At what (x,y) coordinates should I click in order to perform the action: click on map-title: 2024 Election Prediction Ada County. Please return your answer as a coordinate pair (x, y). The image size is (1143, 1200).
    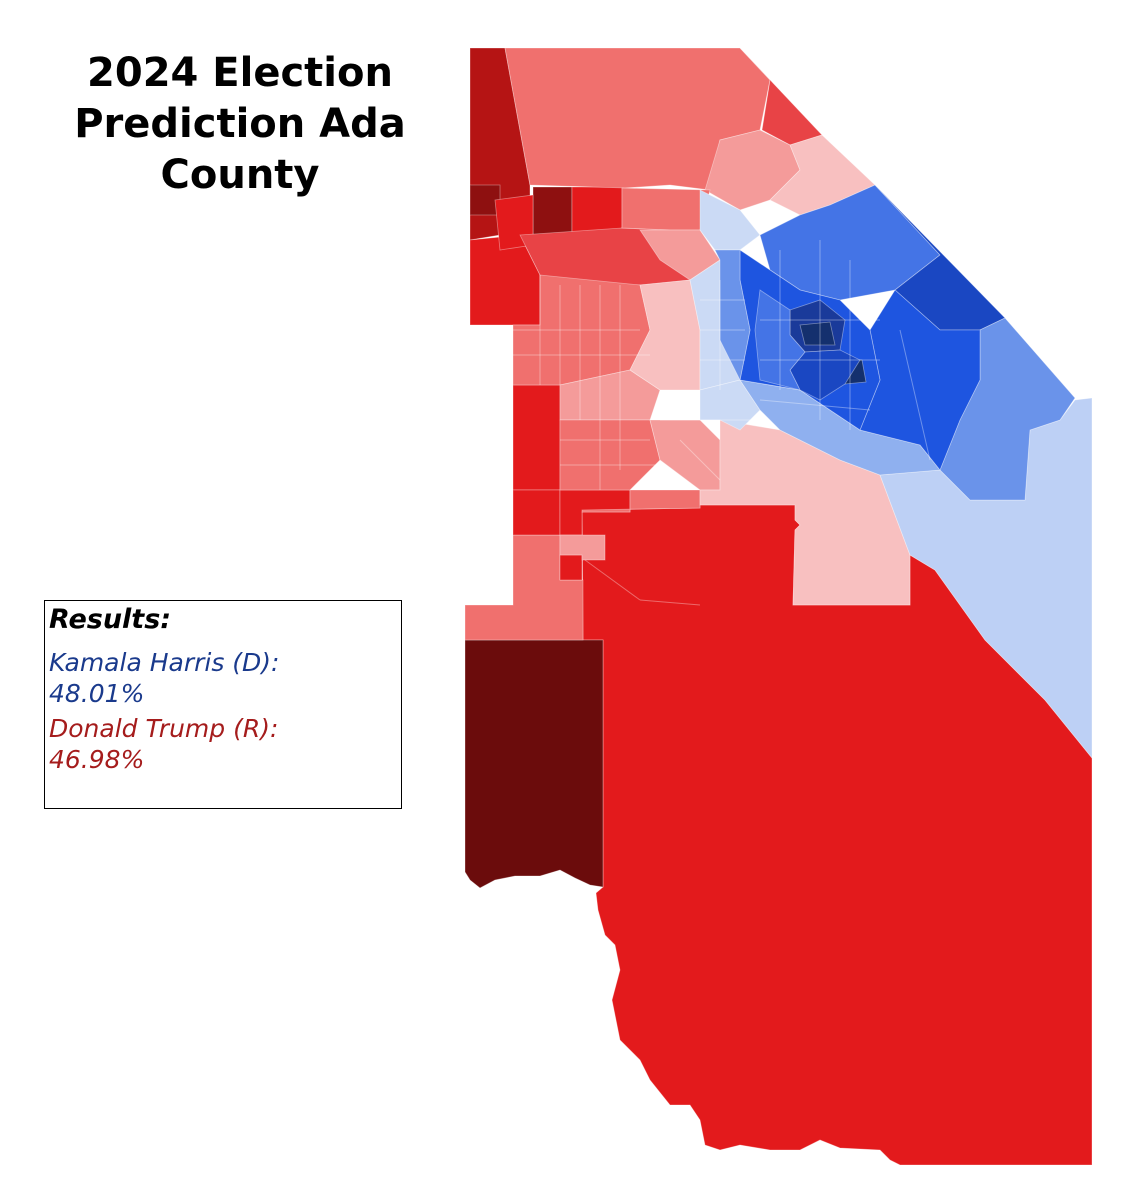
    Looking at the image, I should click on (240, 124).